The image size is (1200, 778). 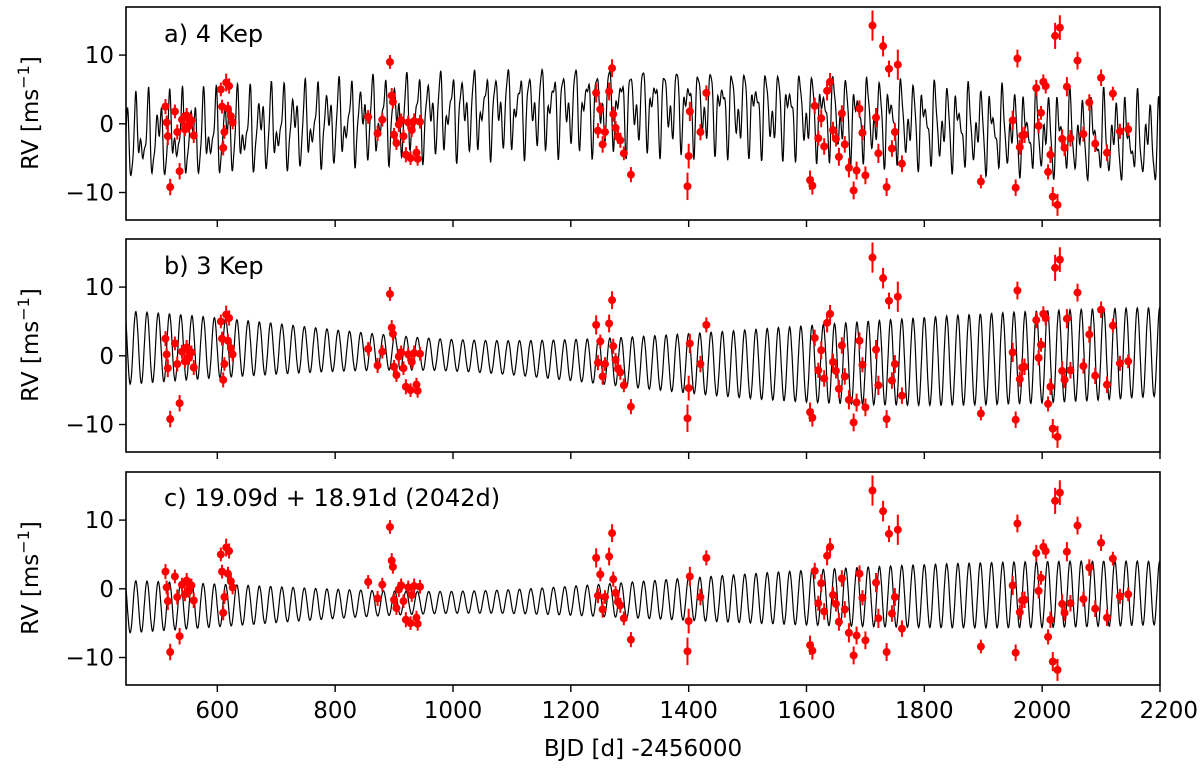 I want to click on panel-a-ylabel-sup: −1, so click(x=23, y=77).